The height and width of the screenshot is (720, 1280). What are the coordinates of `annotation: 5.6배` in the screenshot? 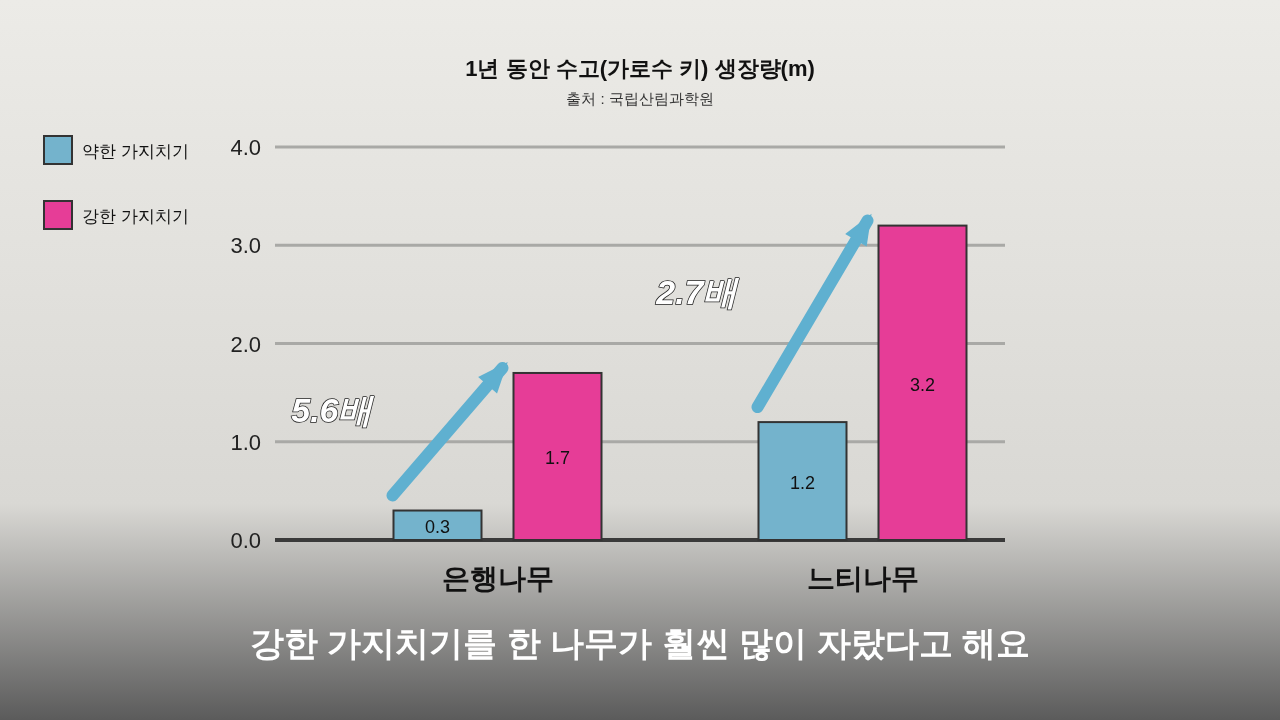 It's located at (333, 409).